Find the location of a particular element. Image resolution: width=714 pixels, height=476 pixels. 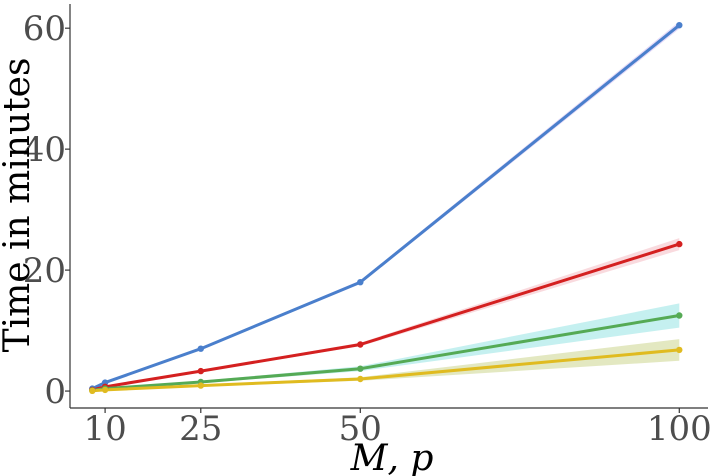

x-tick-label: 10 is located at coordinates (104, 429).